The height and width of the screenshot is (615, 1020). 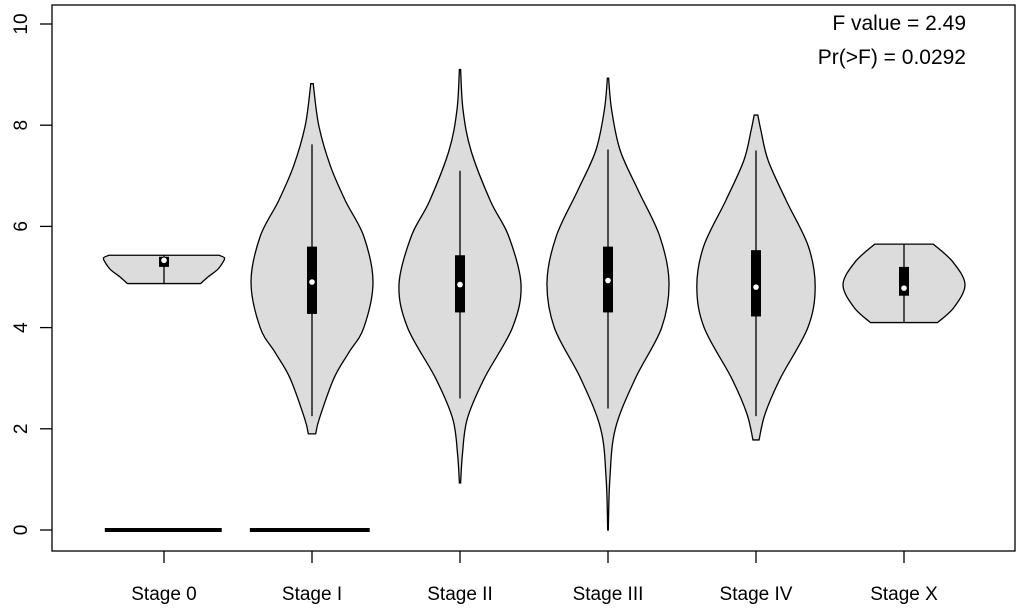 What do you see at coordinates (21, 327) in the screenshot?
I see `y-tick-label: 4` at bounding box center [21, 327].